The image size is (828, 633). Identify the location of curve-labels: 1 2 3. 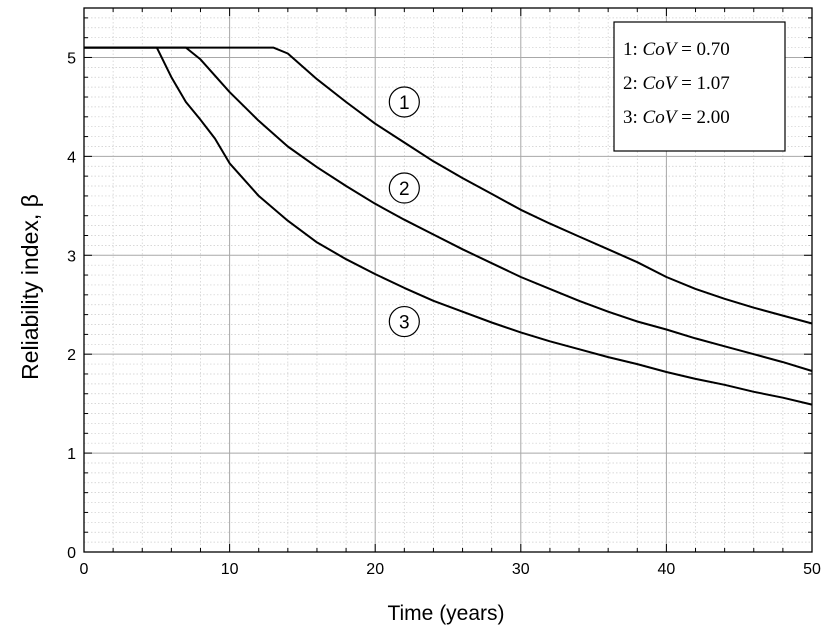
(404, 212).